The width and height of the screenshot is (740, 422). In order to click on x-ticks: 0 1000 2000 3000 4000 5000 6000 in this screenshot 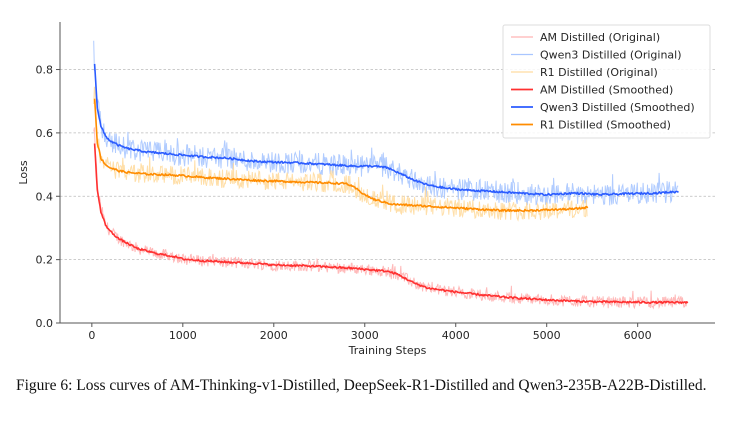, I will do `click(370, 332)`.